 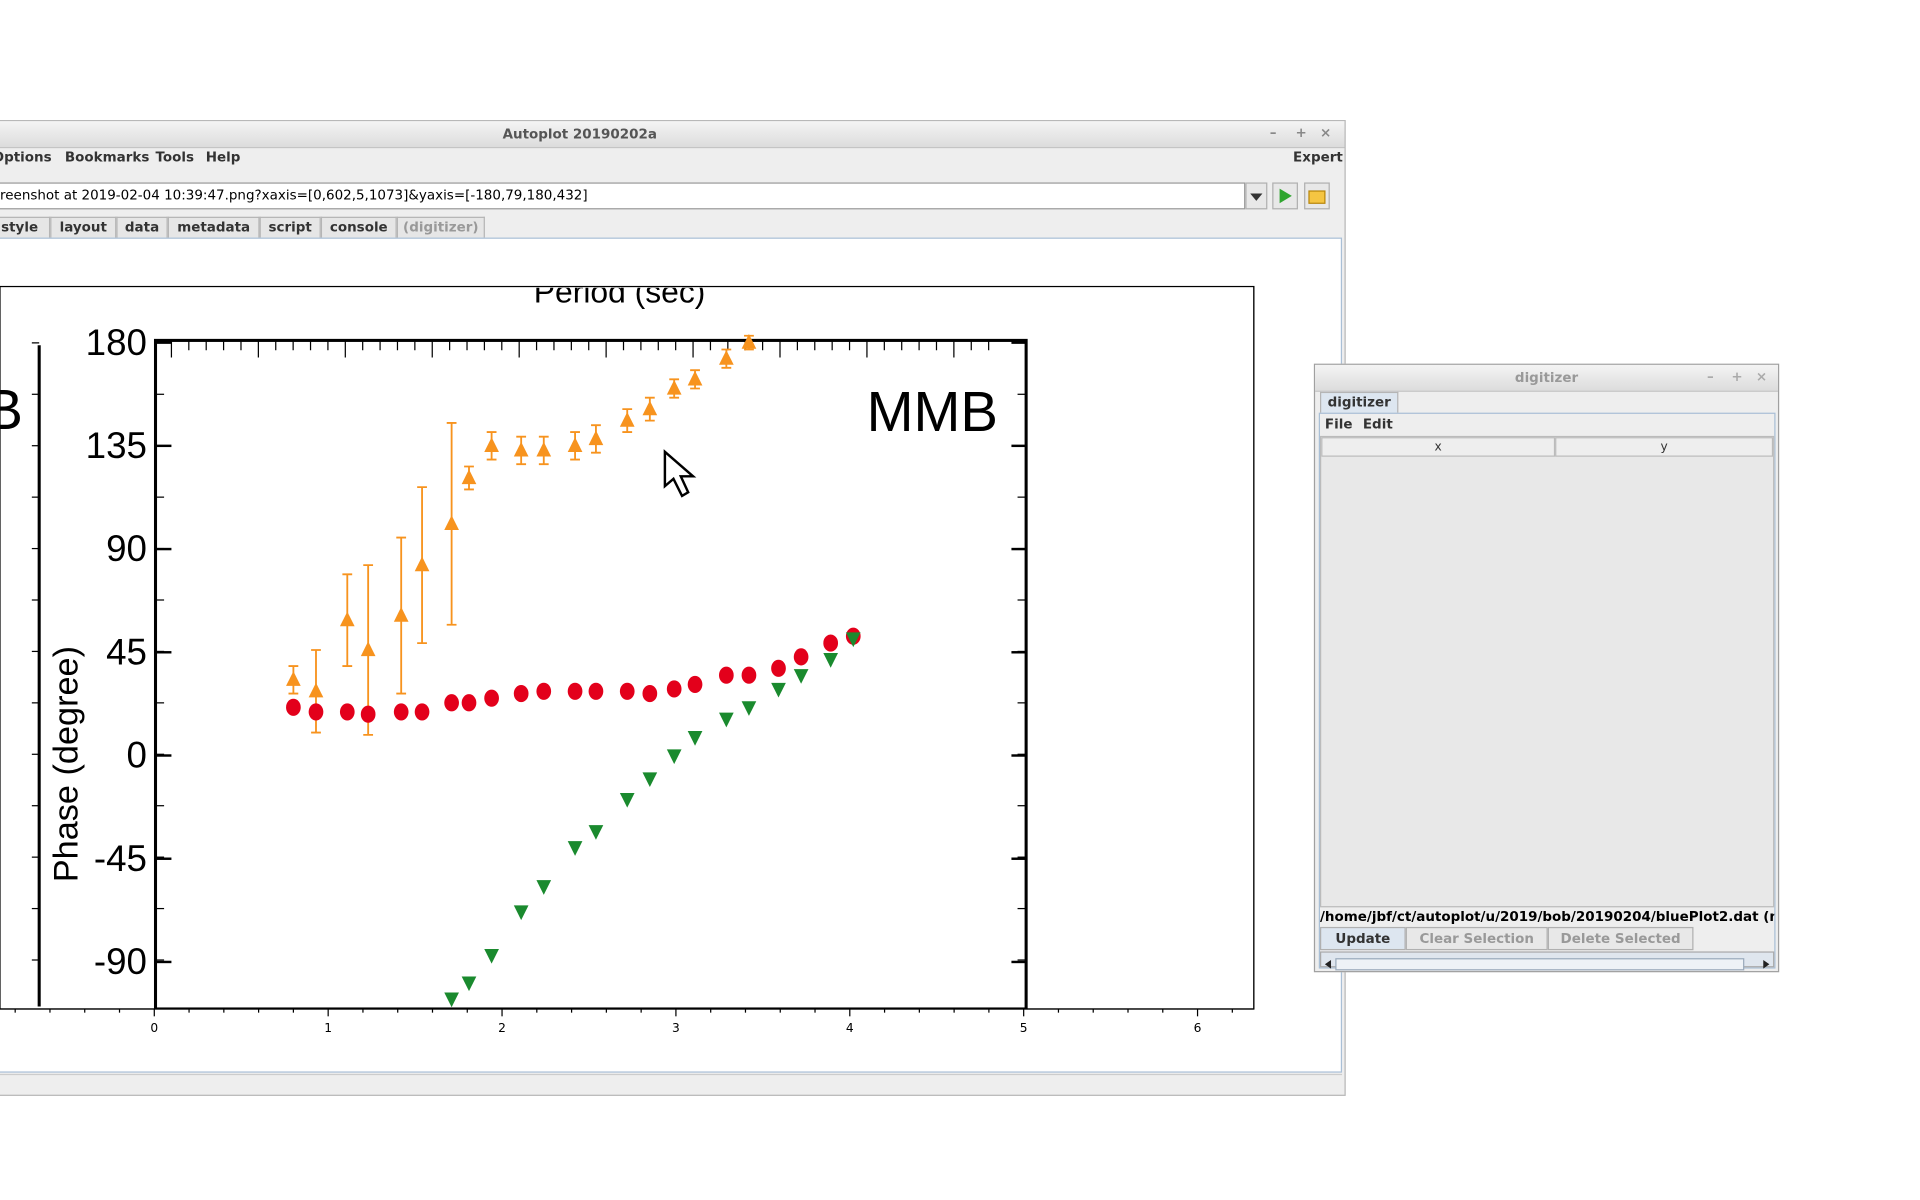 I want to click on browse-button, so click(x=1317, y=196).